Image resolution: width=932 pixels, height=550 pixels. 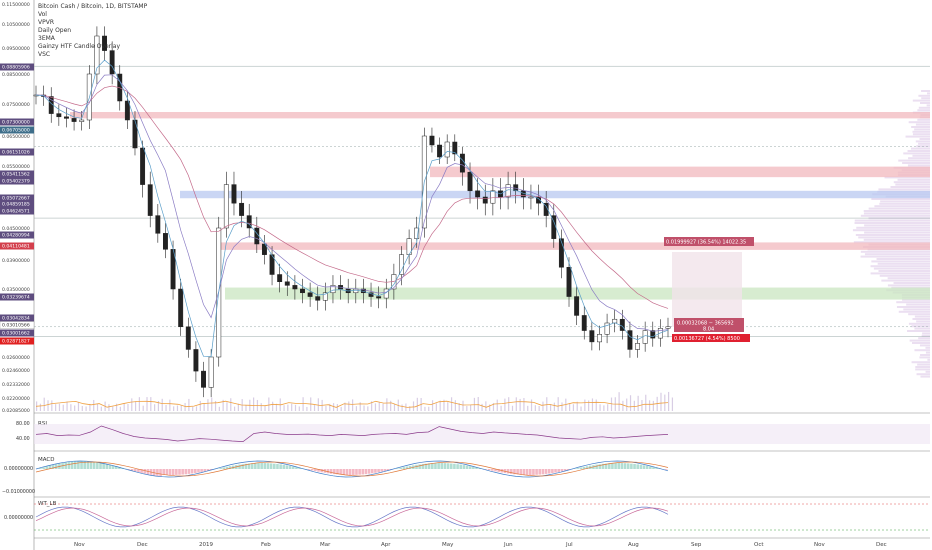 I want to click on legend-item-vol: Vol, so click(x=92, y=15).